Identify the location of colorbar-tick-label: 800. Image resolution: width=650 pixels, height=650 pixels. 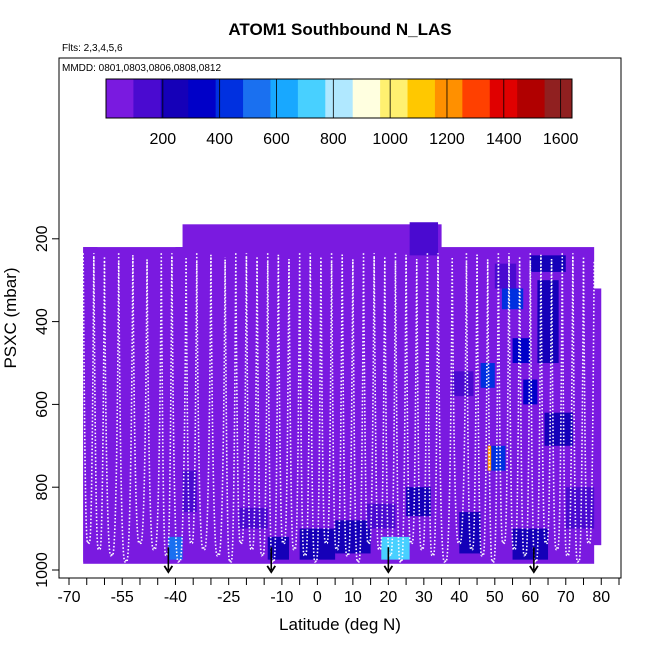
(333, 139).